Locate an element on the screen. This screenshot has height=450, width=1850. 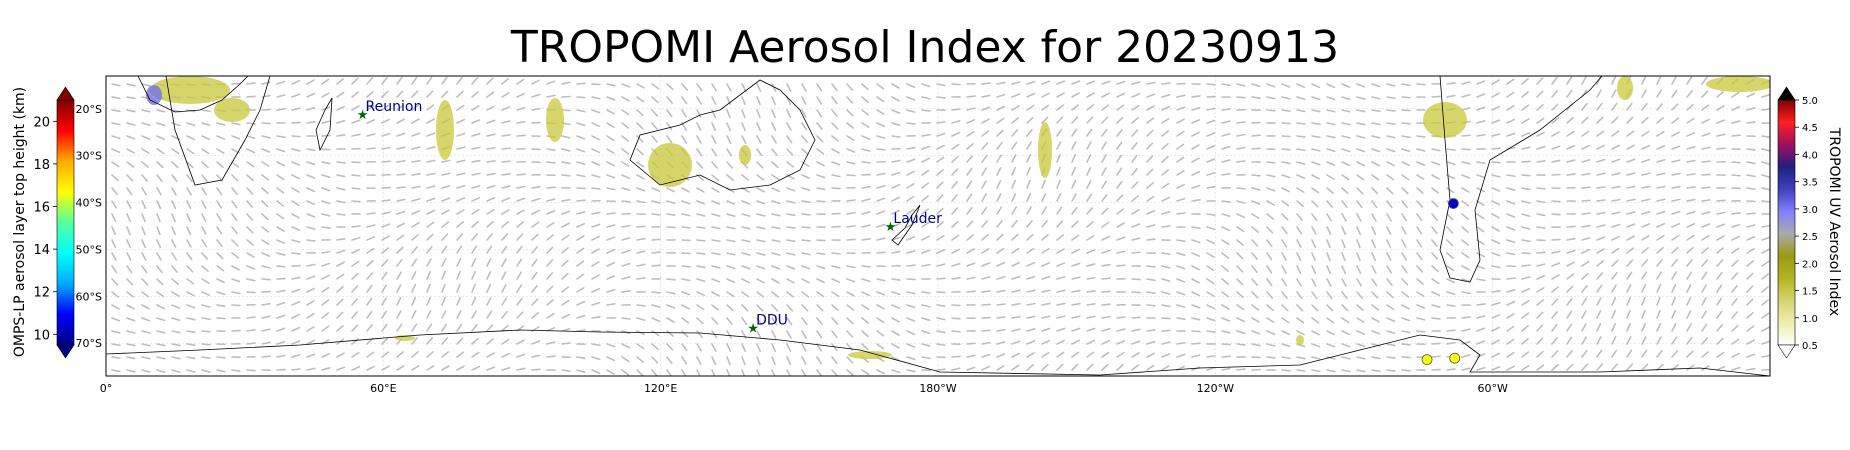
lat-tick-label: 30°S is located at coordinates (89, 156).